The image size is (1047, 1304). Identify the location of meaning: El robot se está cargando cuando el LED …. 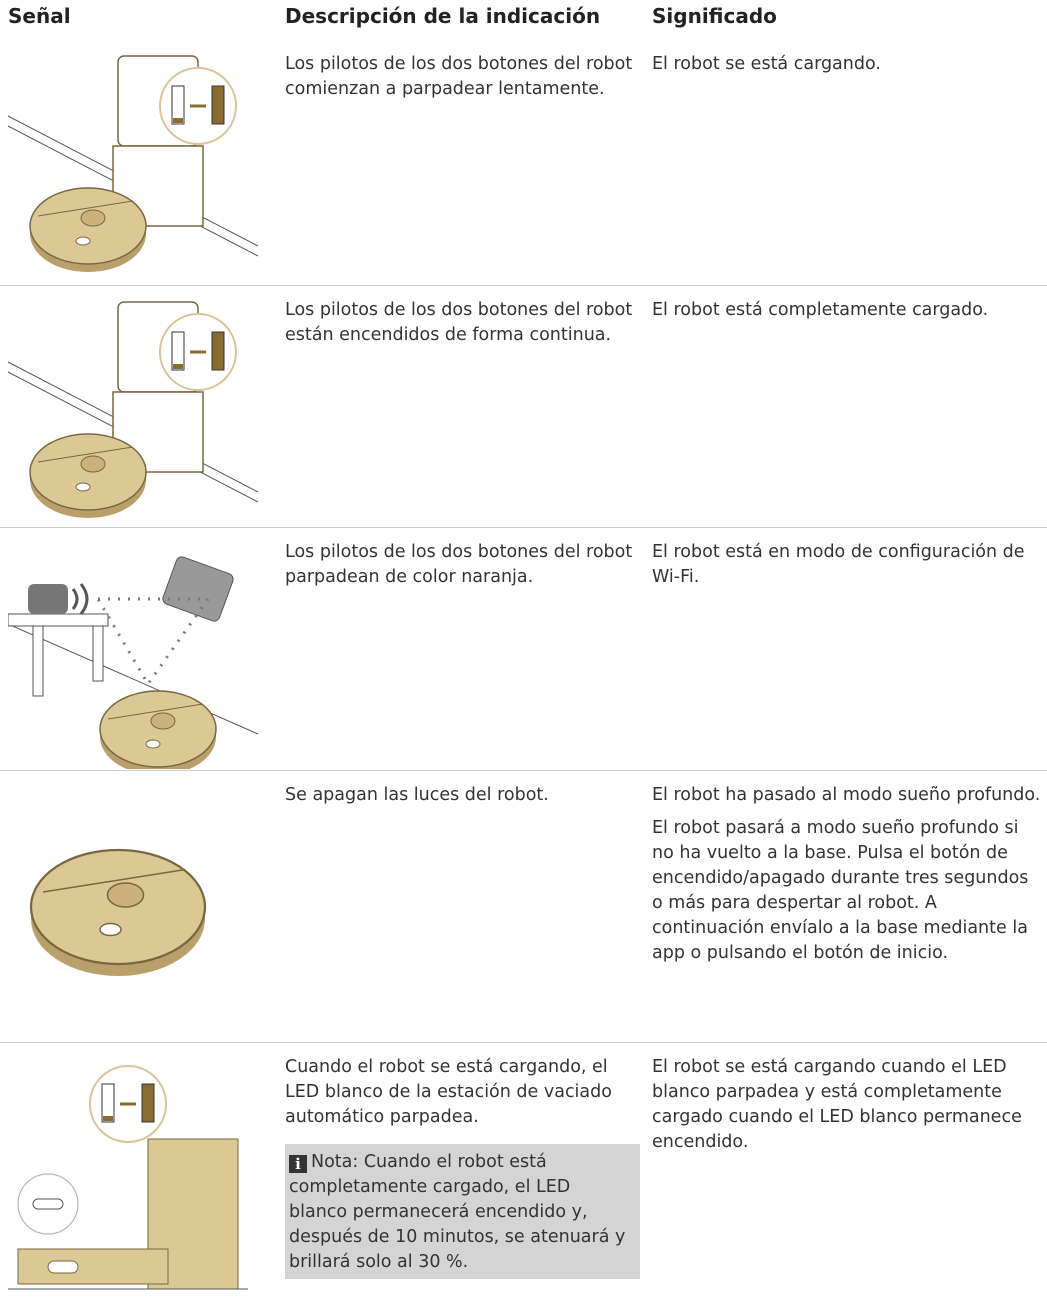
(837, 1104).